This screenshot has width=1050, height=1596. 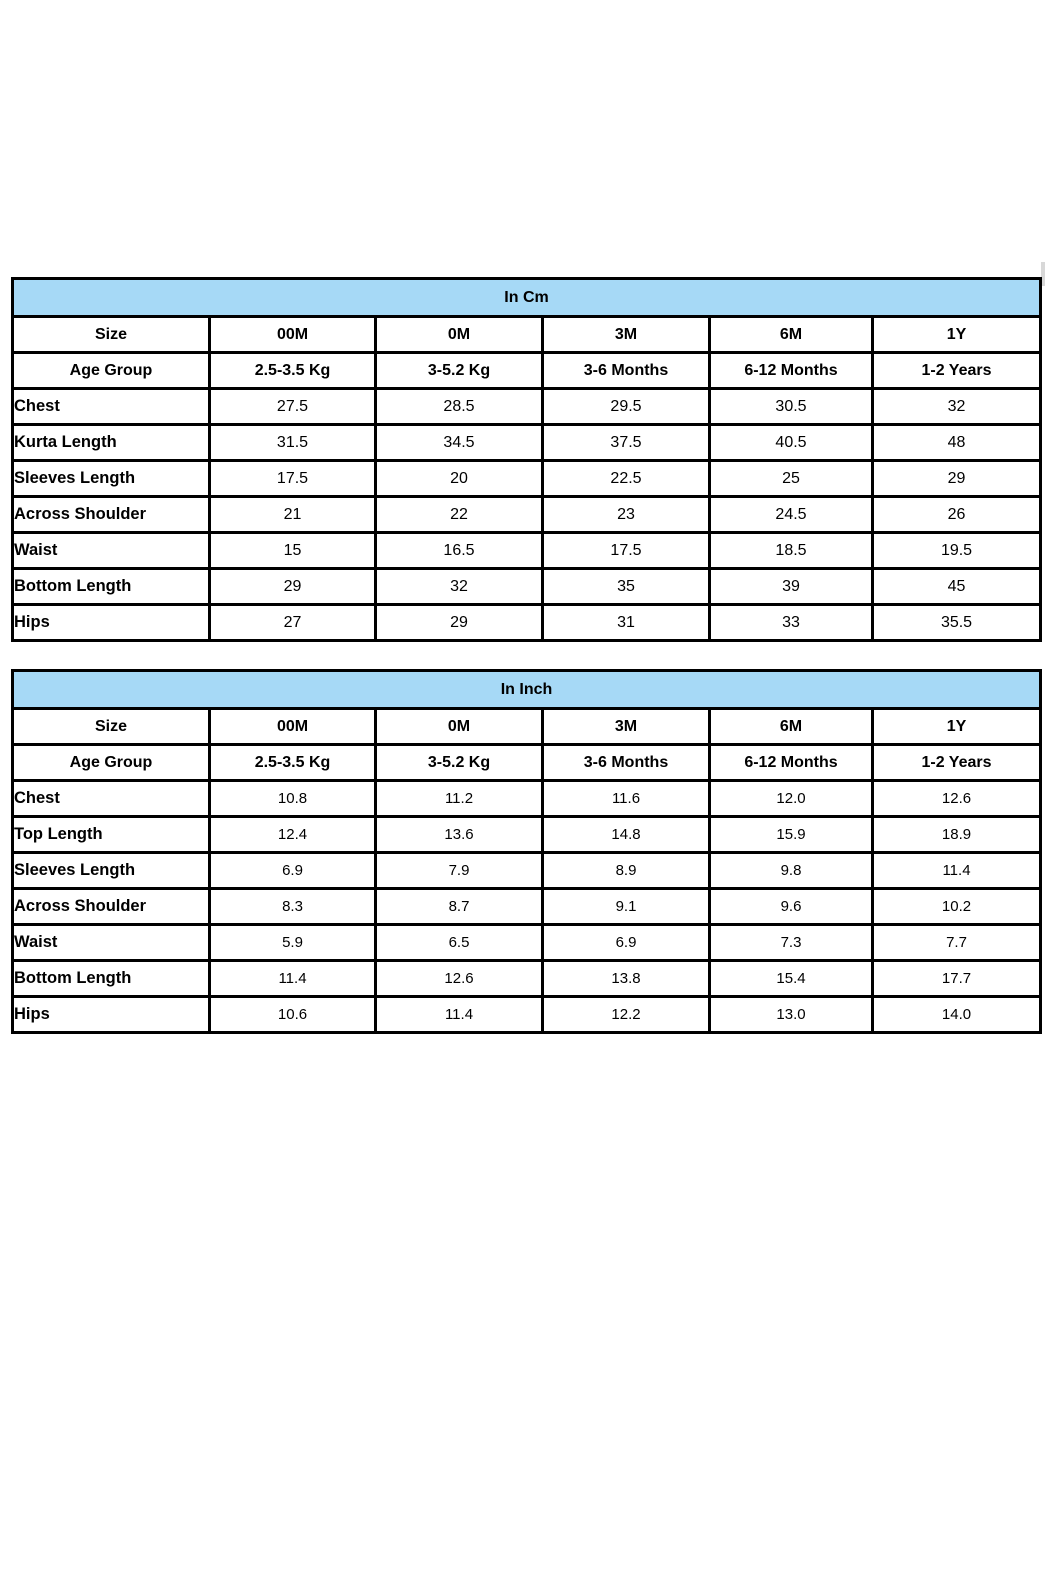 I want to click on measurement-cell: 18.5, so click(x=791, y=550).